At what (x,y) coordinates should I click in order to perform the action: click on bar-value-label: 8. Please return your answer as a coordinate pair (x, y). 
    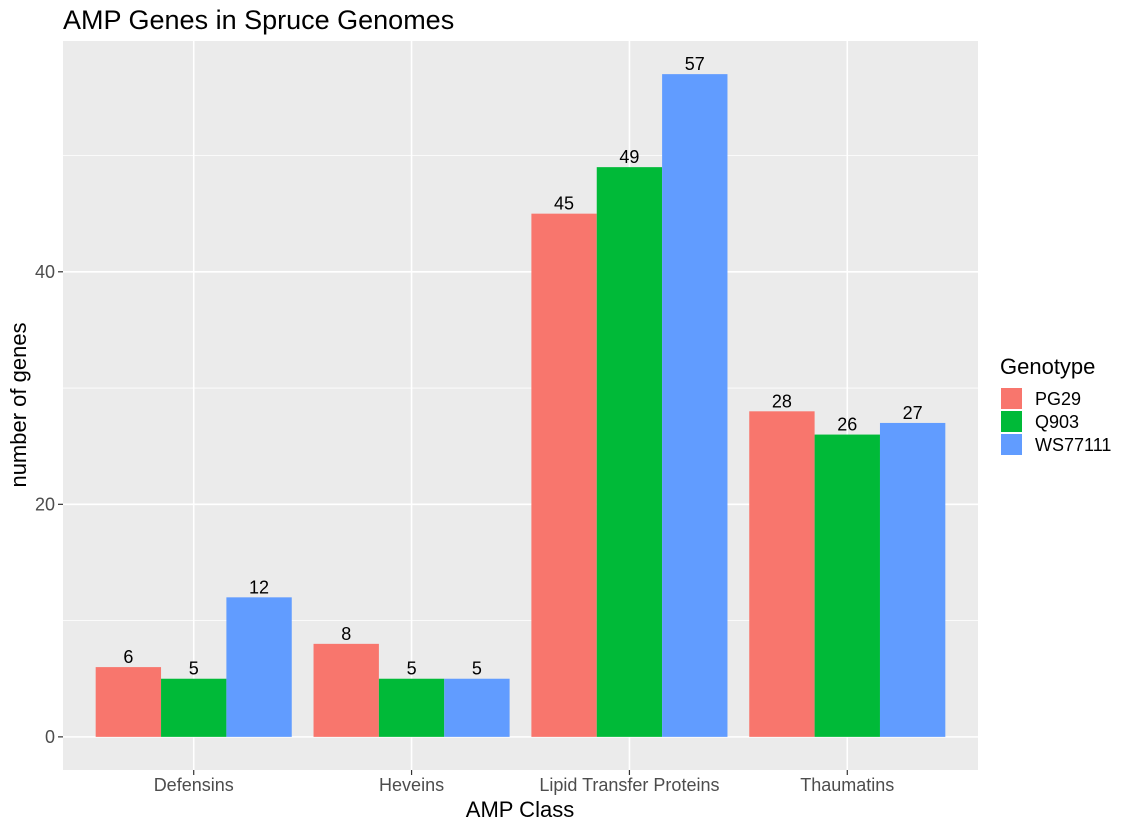
    Looking at the image, I should click on (346, 634).